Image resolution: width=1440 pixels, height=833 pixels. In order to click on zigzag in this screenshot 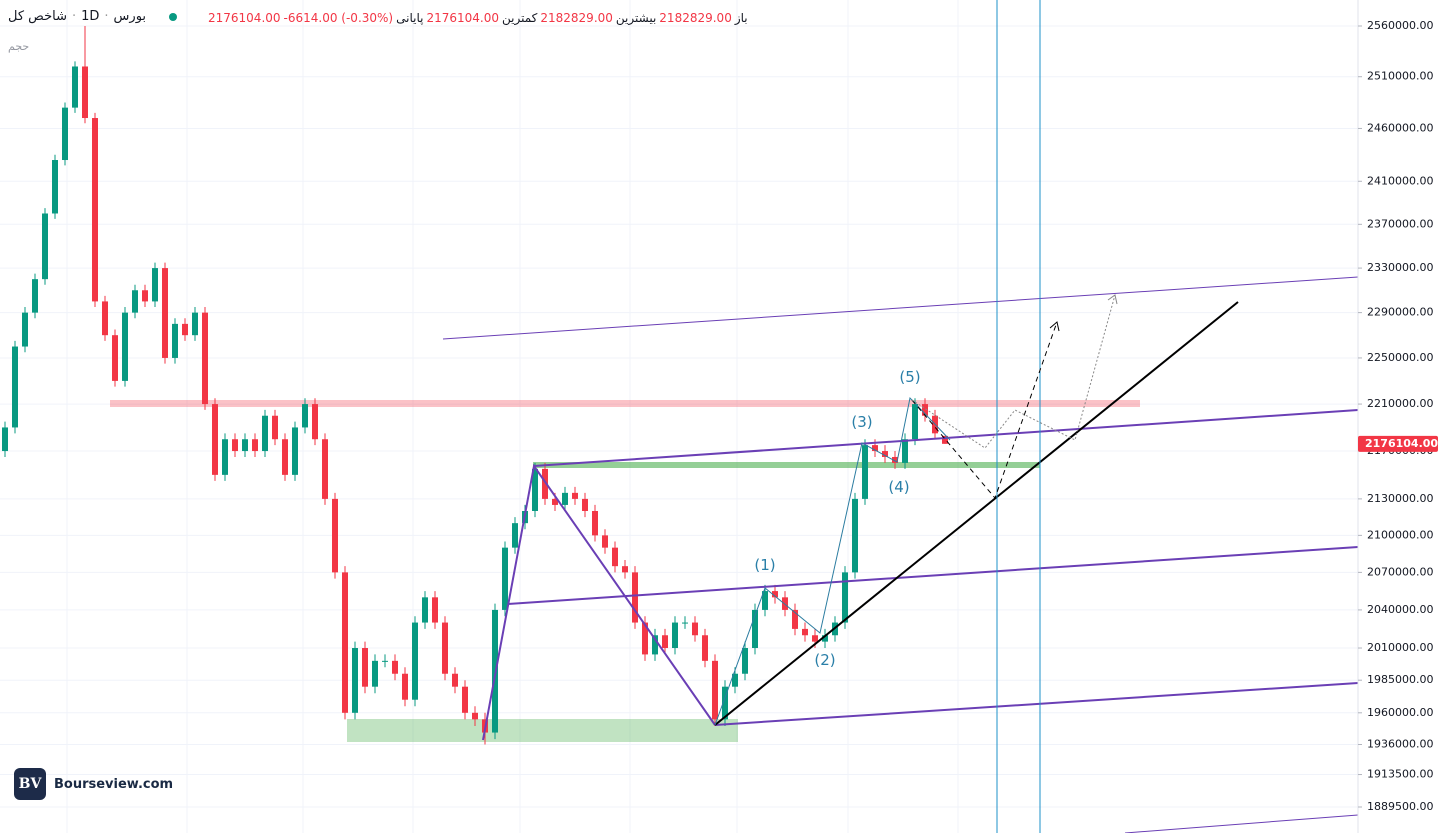, I will do `click(599, 602)`.